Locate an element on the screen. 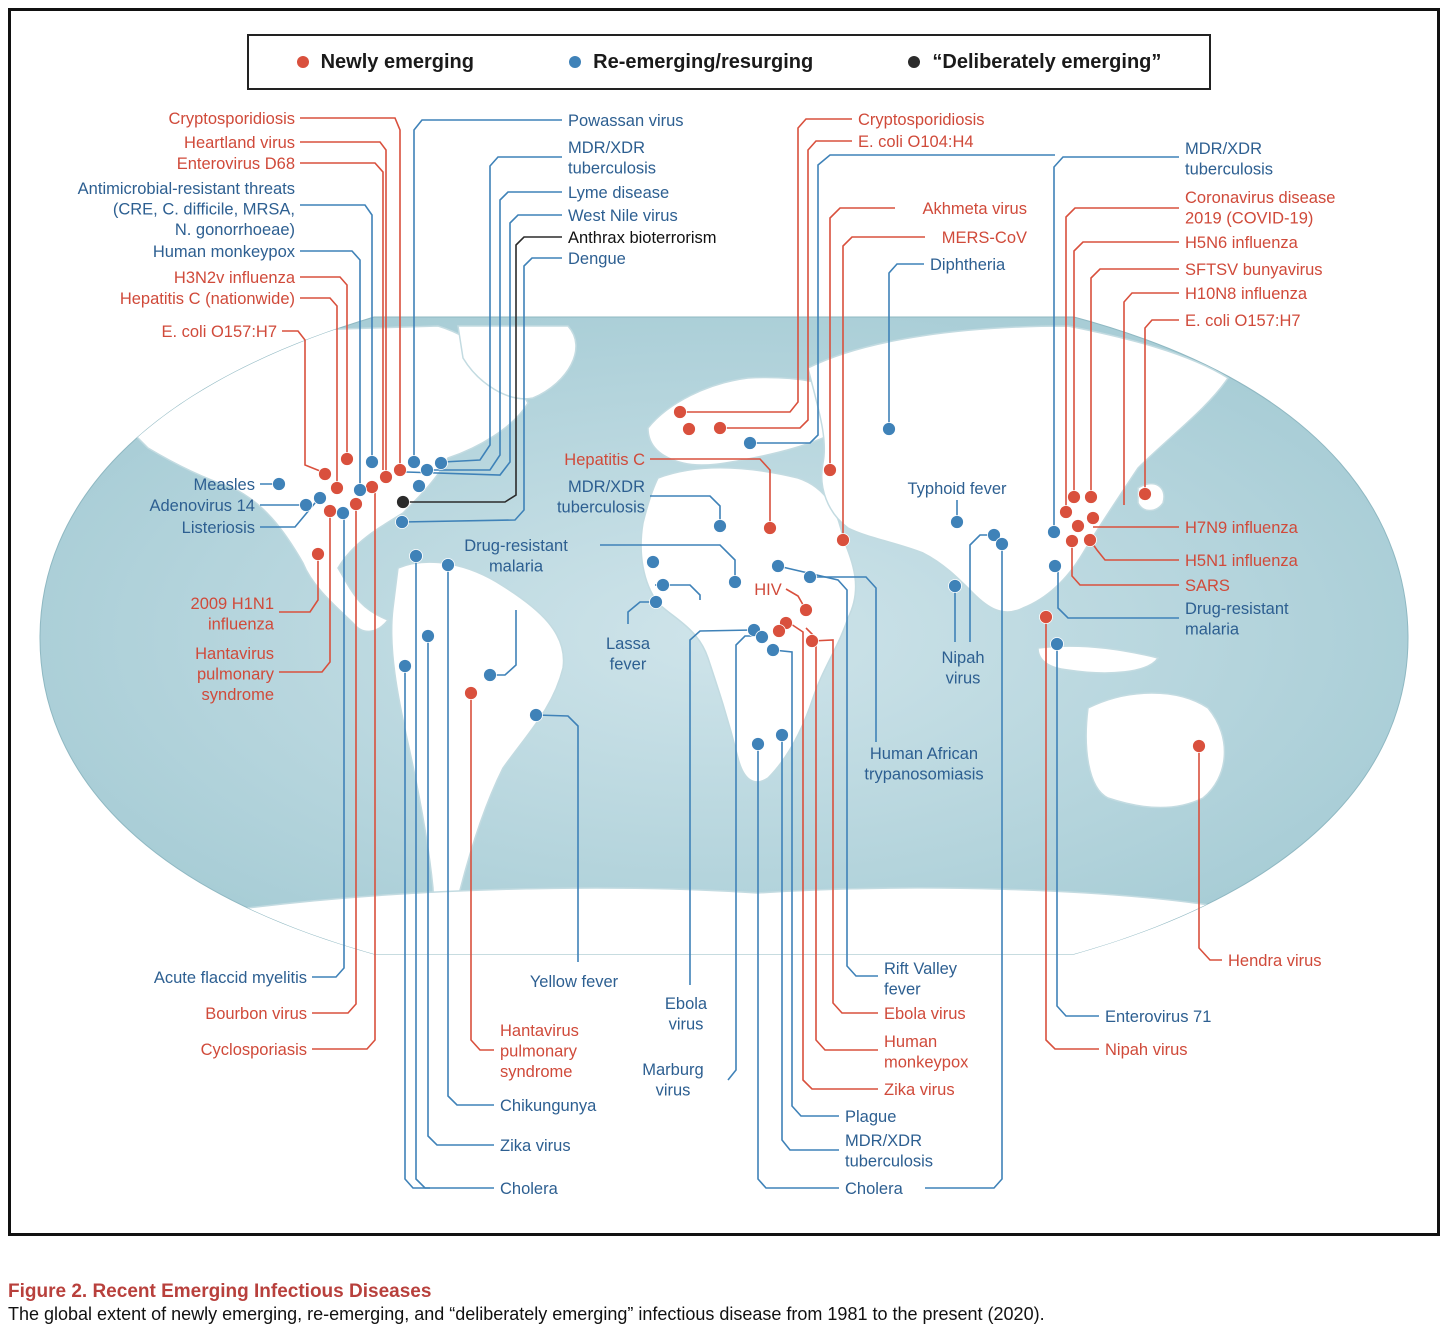 This screenshot has width=1452, height=1336. label-na-cyclo: Cyclosporiasis is located at coordinates (254, 1050).